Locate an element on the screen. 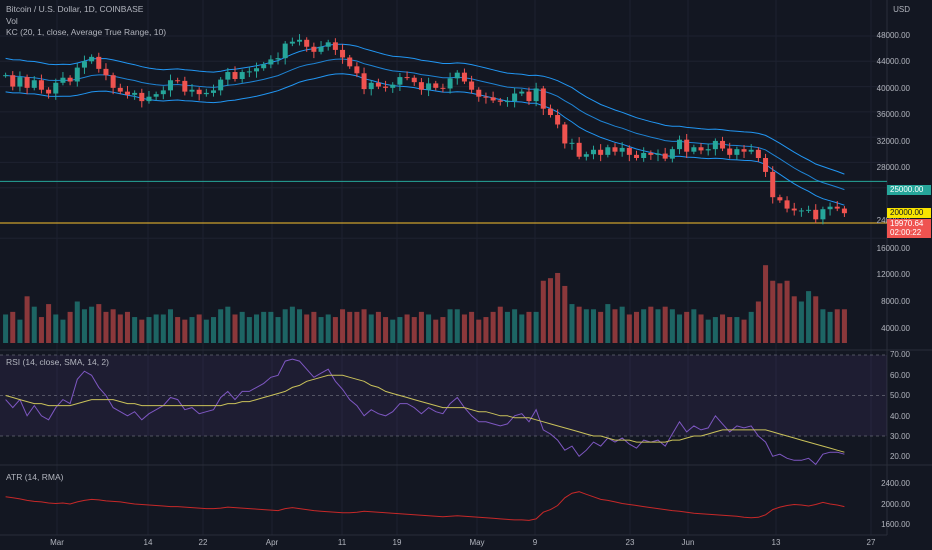 This screenshot has width=932, height=550. price-tick: 32000.00 is located at coordinates (893, 141).